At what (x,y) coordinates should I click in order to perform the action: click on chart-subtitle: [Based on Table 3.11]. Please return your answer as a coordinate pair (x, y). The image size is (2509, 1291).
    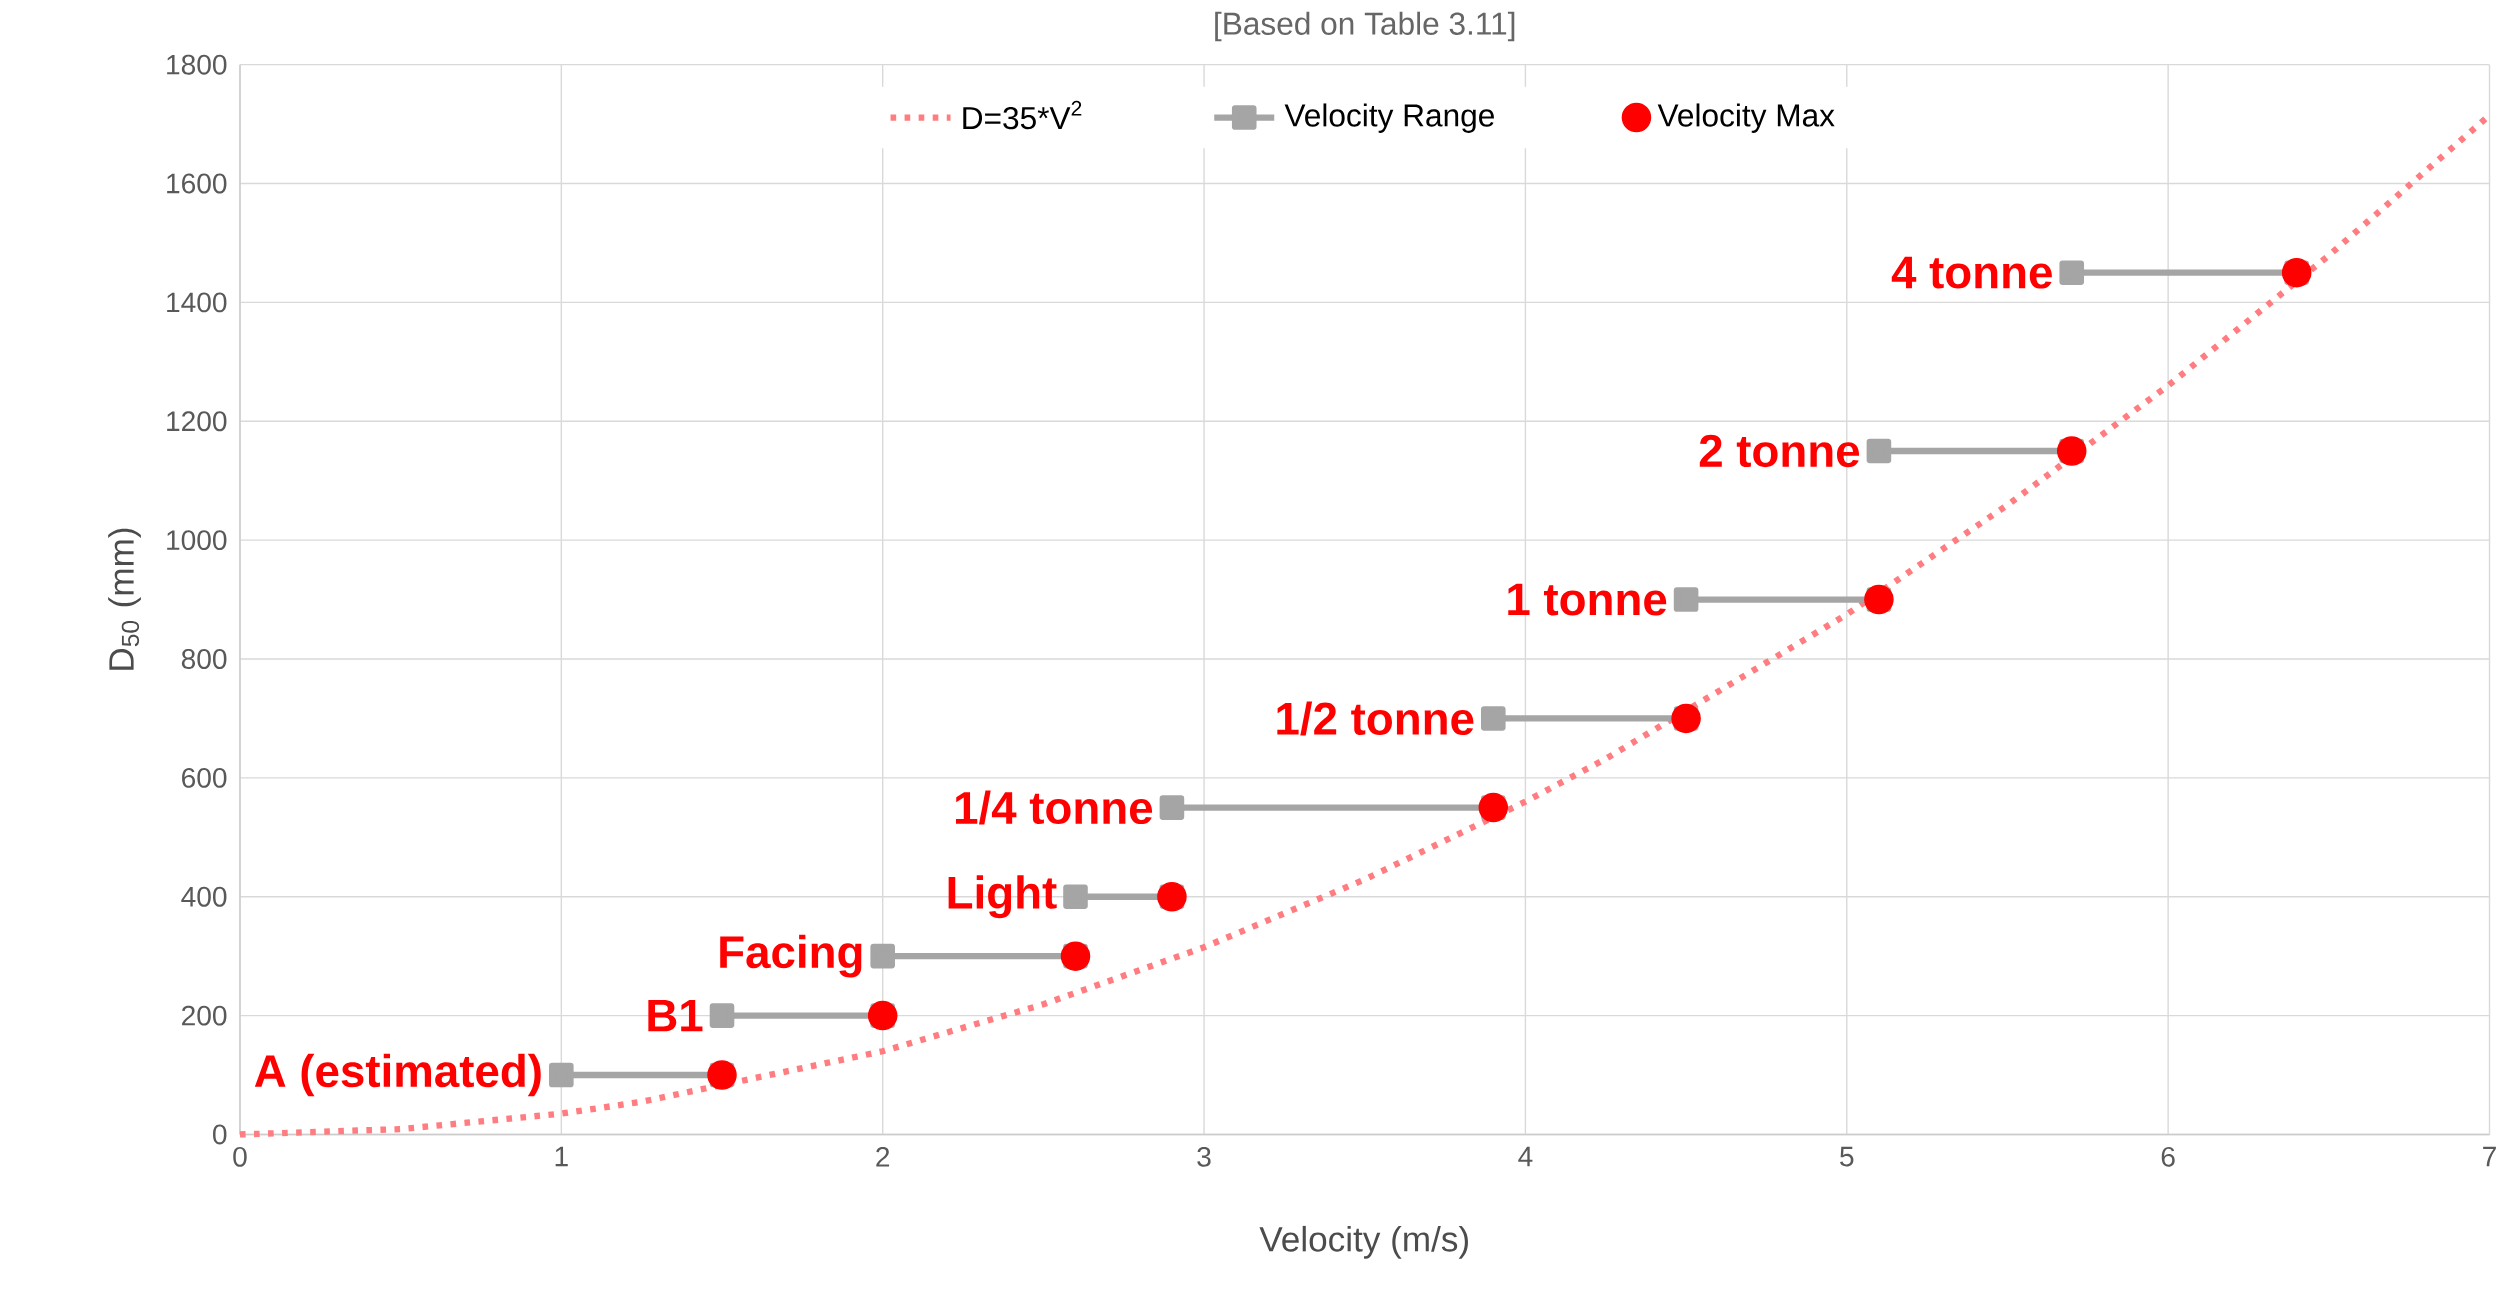
    Looking at the image, I should click on (1365, 26).